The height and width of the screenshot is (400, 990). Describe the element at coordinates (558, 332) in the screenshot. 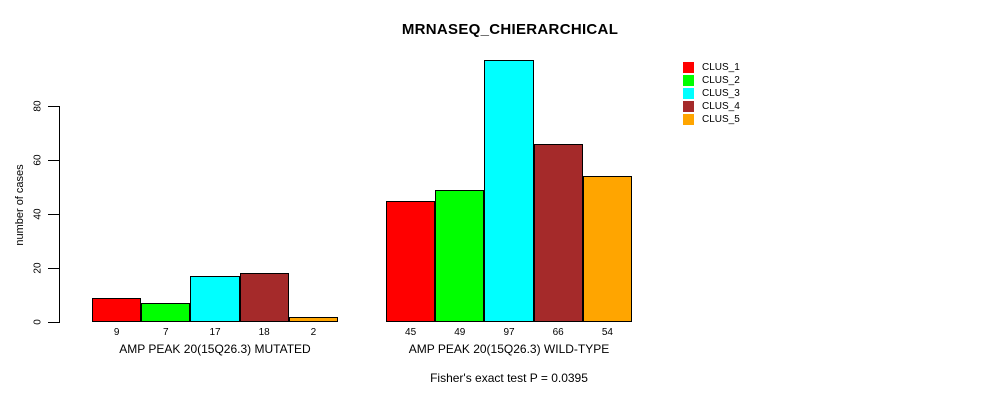

I see `bar-value-label: 66` at that location.